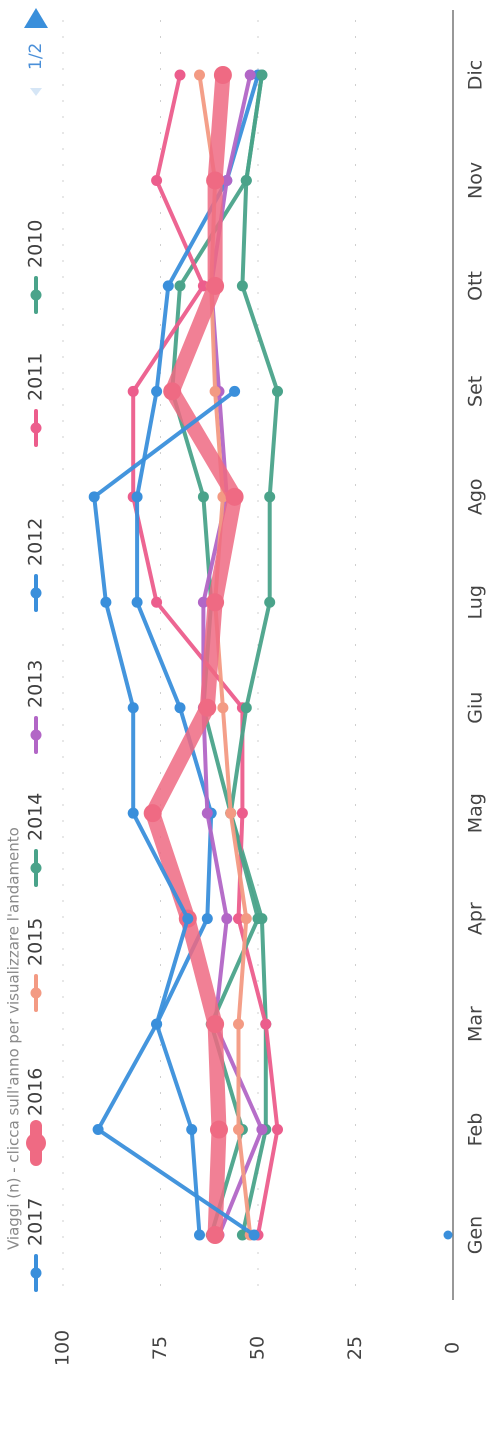 The width and height of the screenshot is (493, 1444). I want to click on legend-label: 2013, so click(36, 684).